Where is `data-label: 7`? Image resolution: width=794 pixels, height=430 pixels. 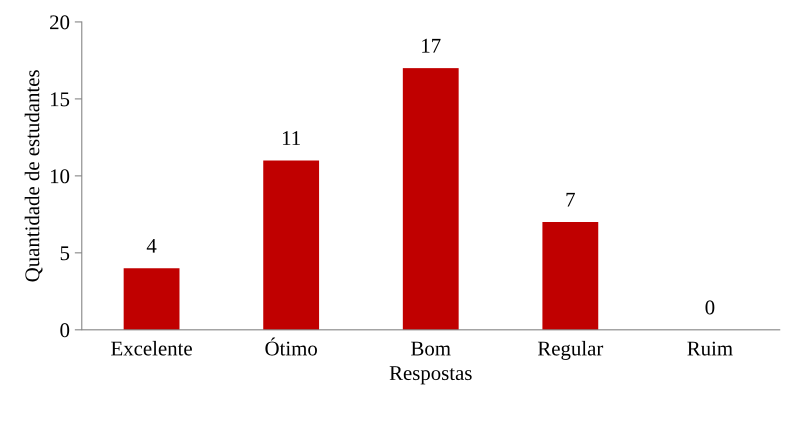 data-label: 7 is located at coordinates (570, 199).